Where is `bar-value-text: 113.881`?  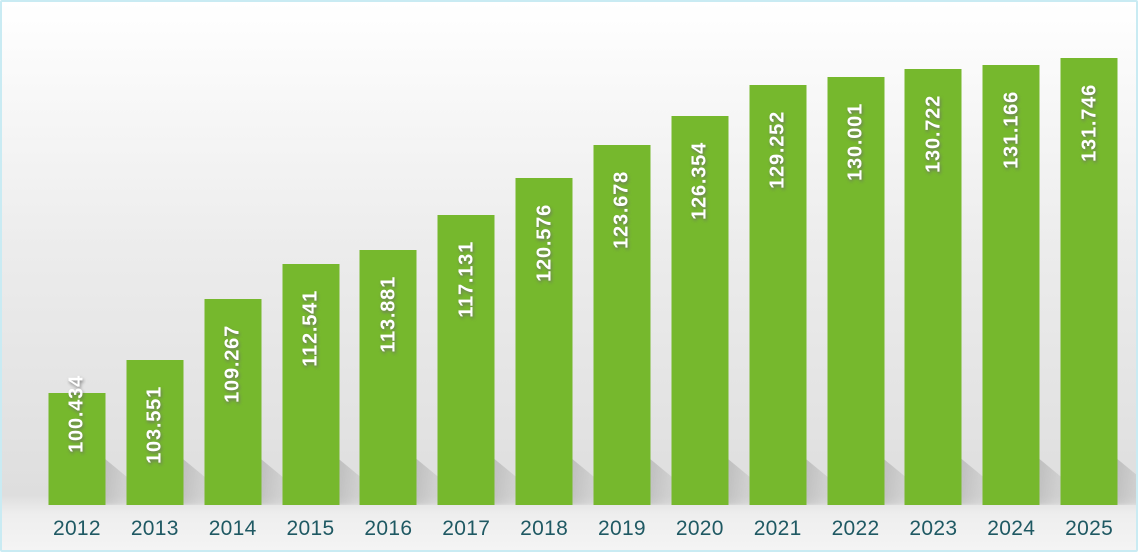
bar-value-text: 113.881 is located at coordinates (388, 314).